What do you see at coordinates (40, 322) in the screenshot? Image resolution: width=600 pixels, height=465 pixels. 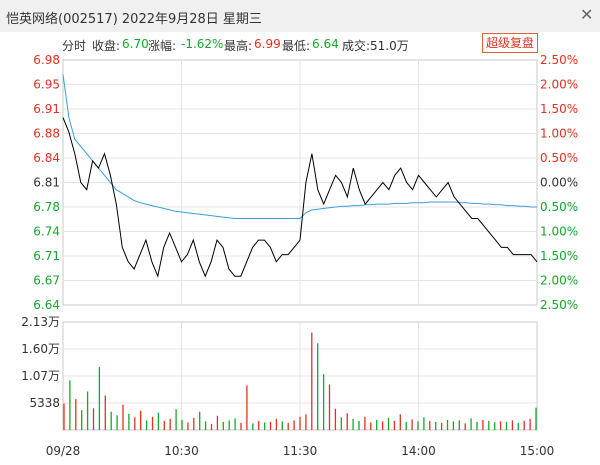 I see `volume-tick-label: 2.13万` at bounding box center [40, 322].